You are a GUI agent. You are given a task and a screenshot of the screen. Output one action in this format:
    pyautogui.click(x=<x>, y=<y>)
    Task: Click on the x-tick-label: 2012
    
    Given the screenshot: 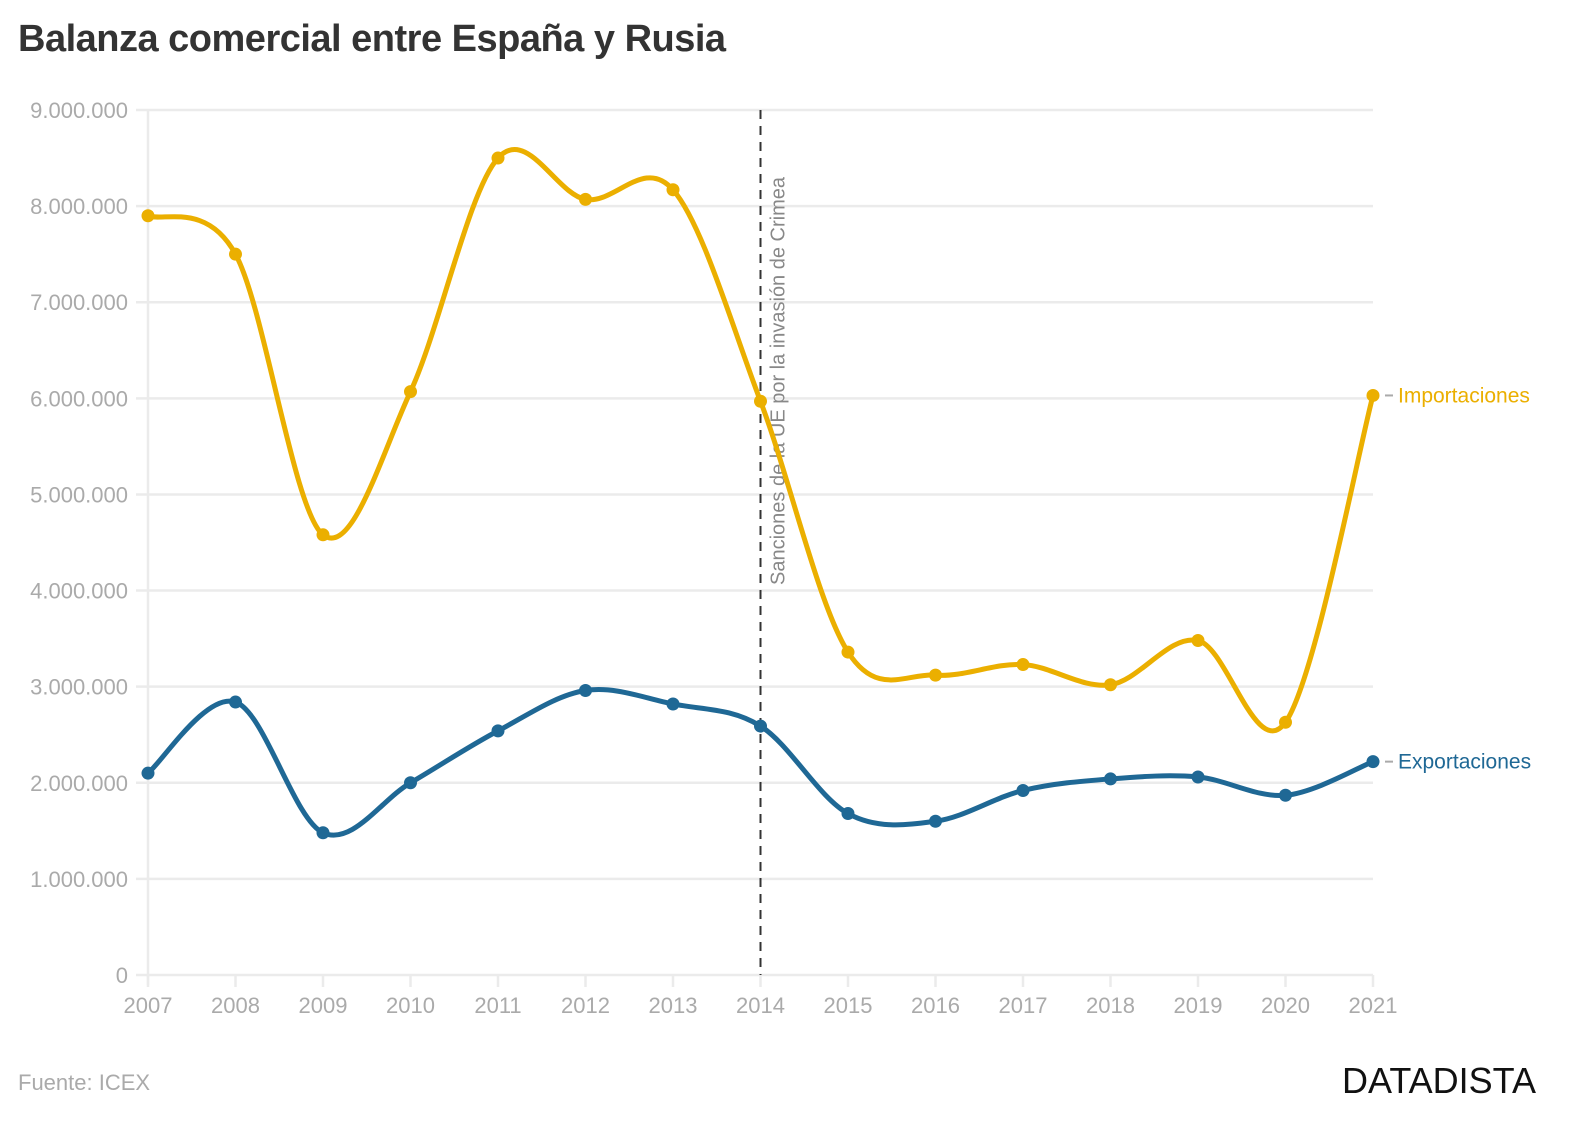 What is the action you would take?
    pyautogui.click(x=585, y=1005)
    